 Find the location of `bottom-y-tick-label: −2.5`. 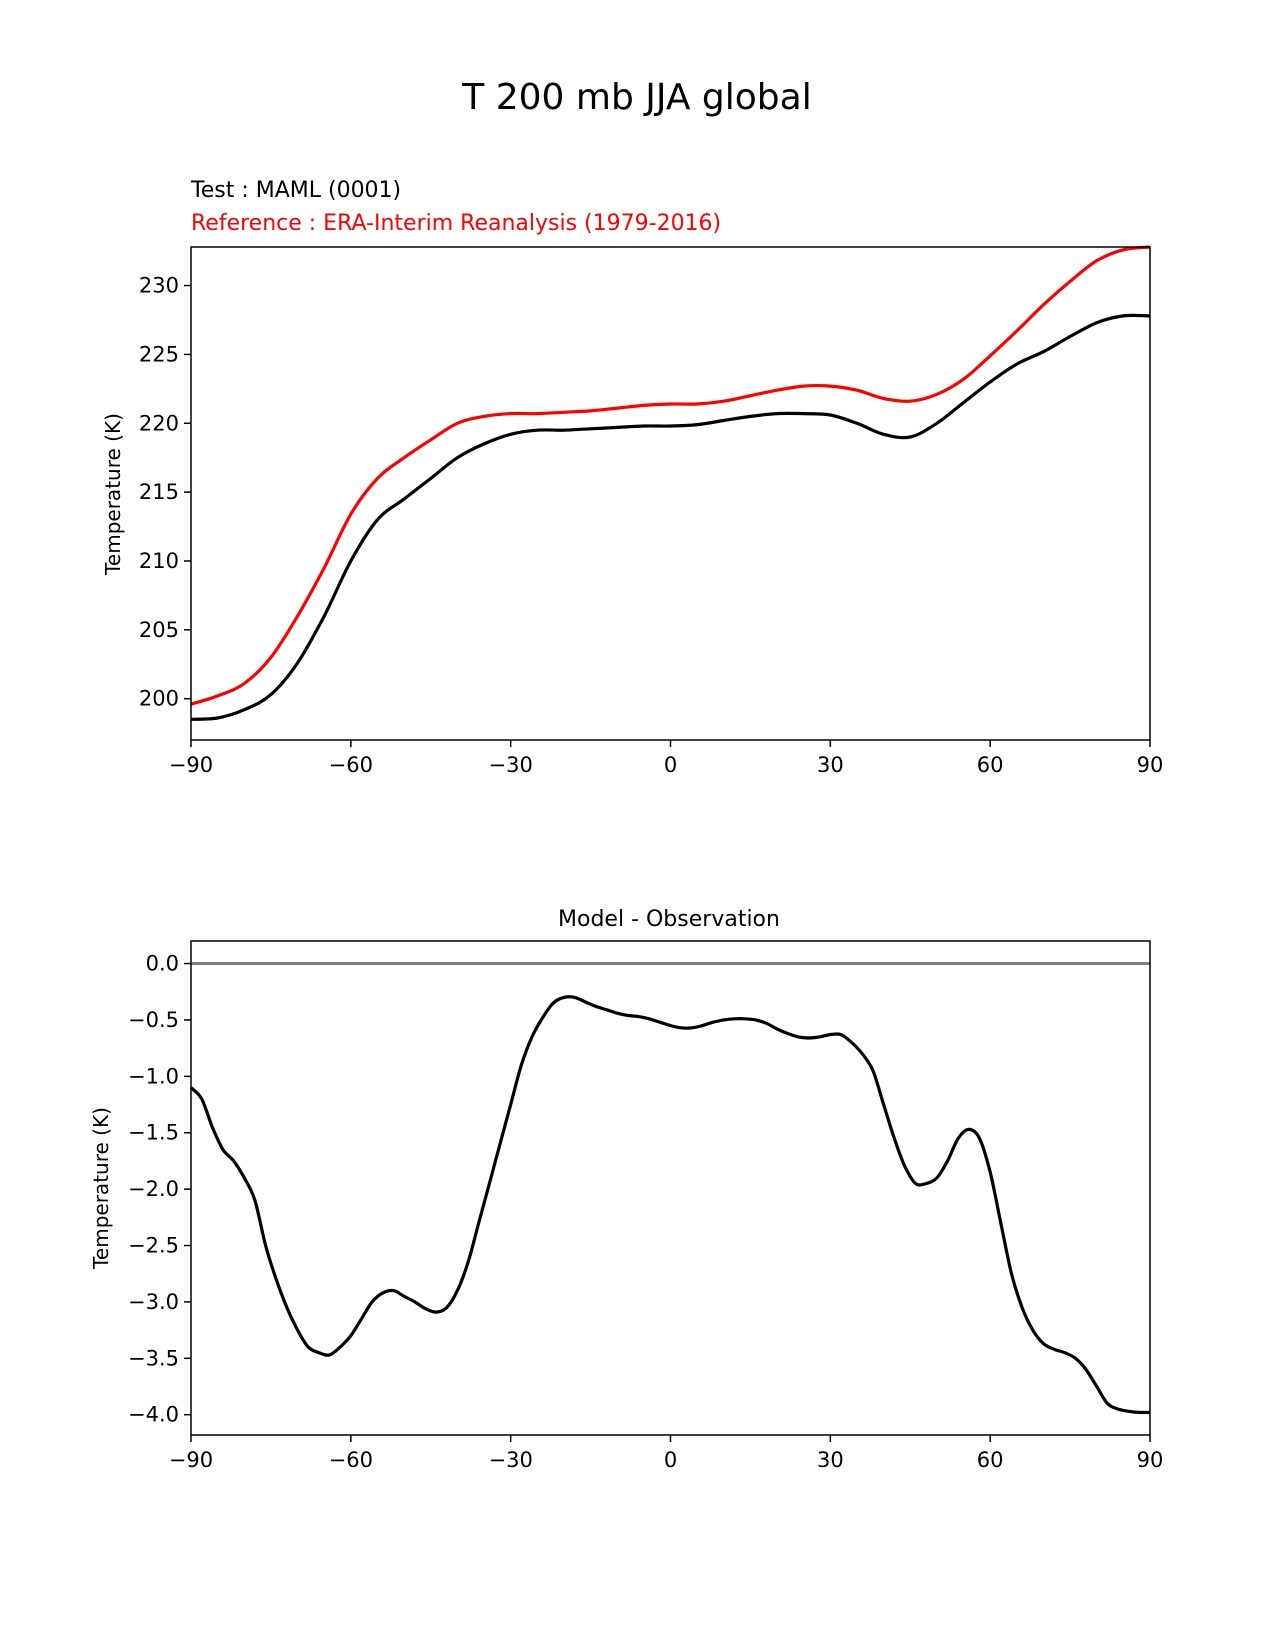

bottom-y-tick-label: −2.5 is located at coordinates (153, 1246).